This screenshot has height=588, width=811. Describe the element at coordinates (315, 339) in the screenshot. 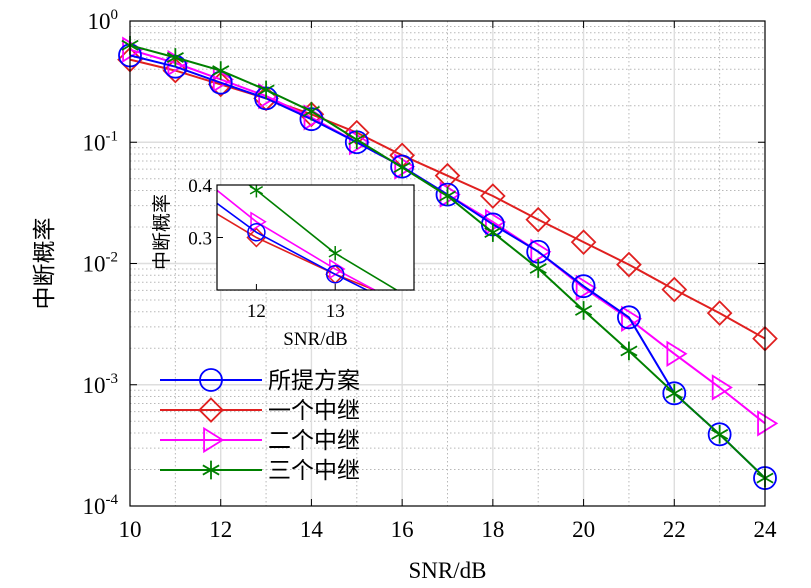

I see `inset-x-axis-title: SNR/dB` at that location.